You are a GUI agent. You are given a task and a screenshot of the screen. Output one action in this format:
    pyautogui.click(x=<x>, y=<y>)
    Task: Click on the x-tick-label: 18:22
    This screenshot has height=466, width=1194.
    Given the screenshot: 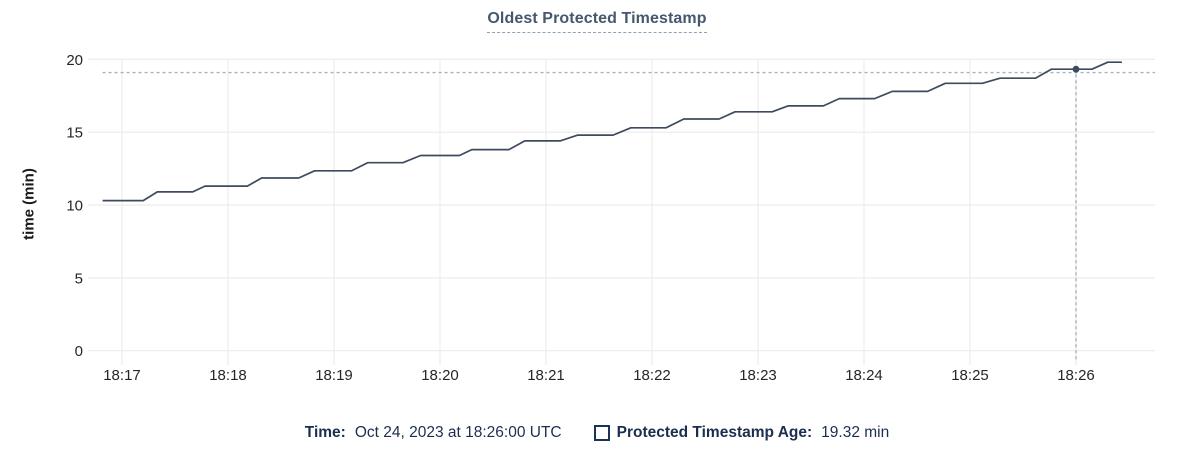 What is the action you would take?
    pyautogui.click(x=652, y=375)
    